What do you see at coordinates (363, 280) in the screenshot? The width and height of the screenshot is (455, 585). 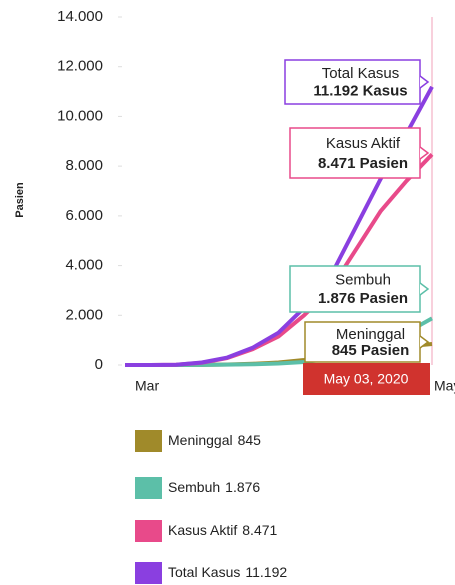 I see `tooltip-title: Sembuh` at bounding box center [363, 280].